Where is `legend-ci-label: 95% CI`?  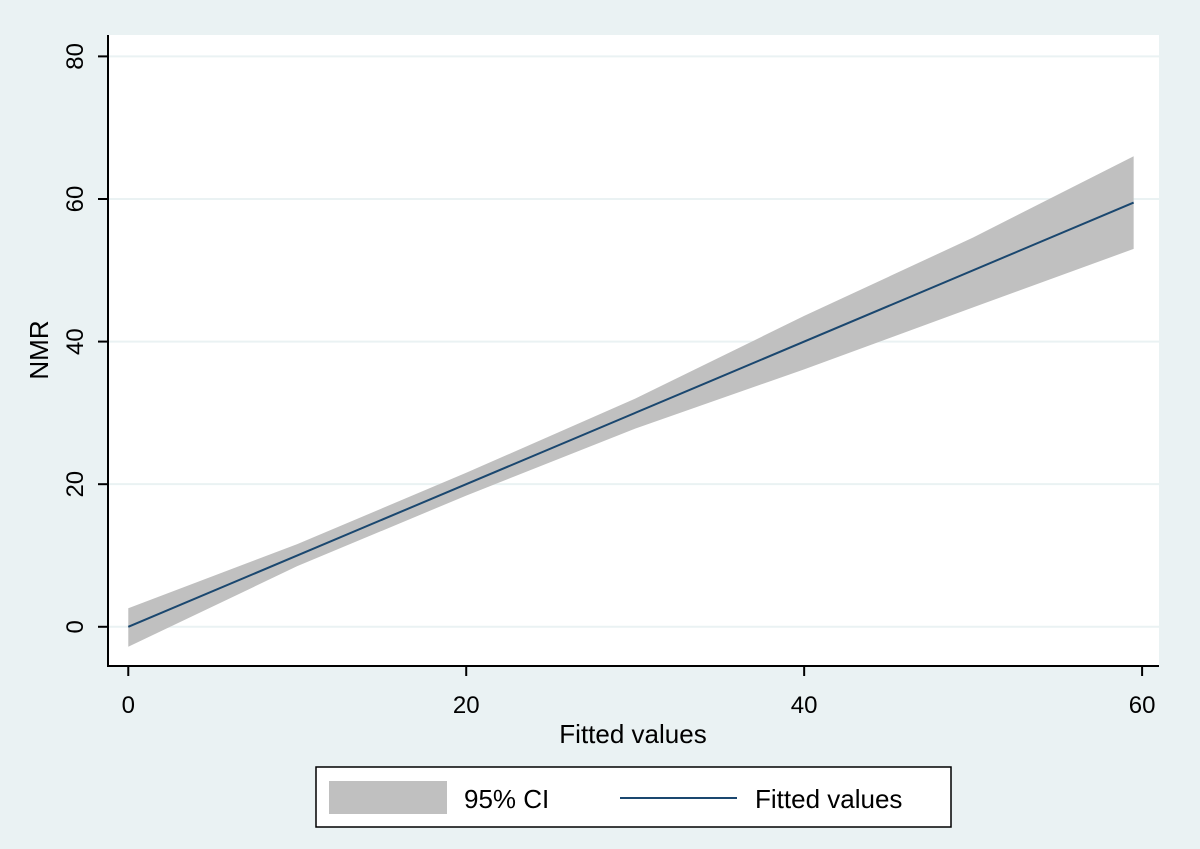
legend-ci-label: 95% CI is located at coordinates (506, 799).